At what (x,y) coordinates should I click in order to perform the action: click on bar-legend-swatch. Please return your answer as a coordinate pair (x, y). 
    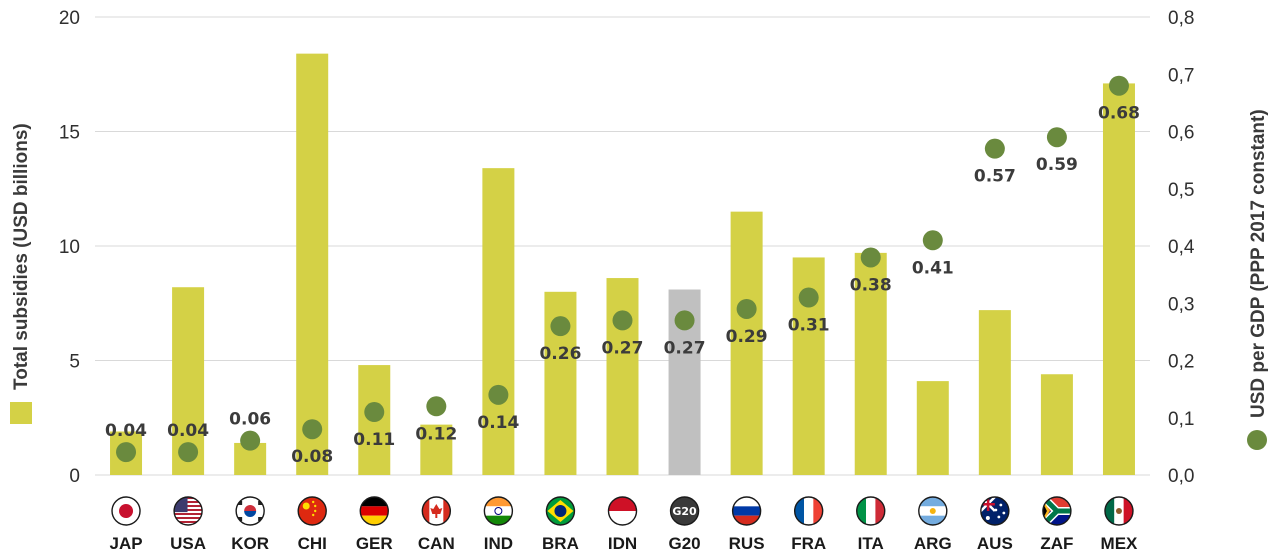
    Looking at the image, I should click on (21, 413).